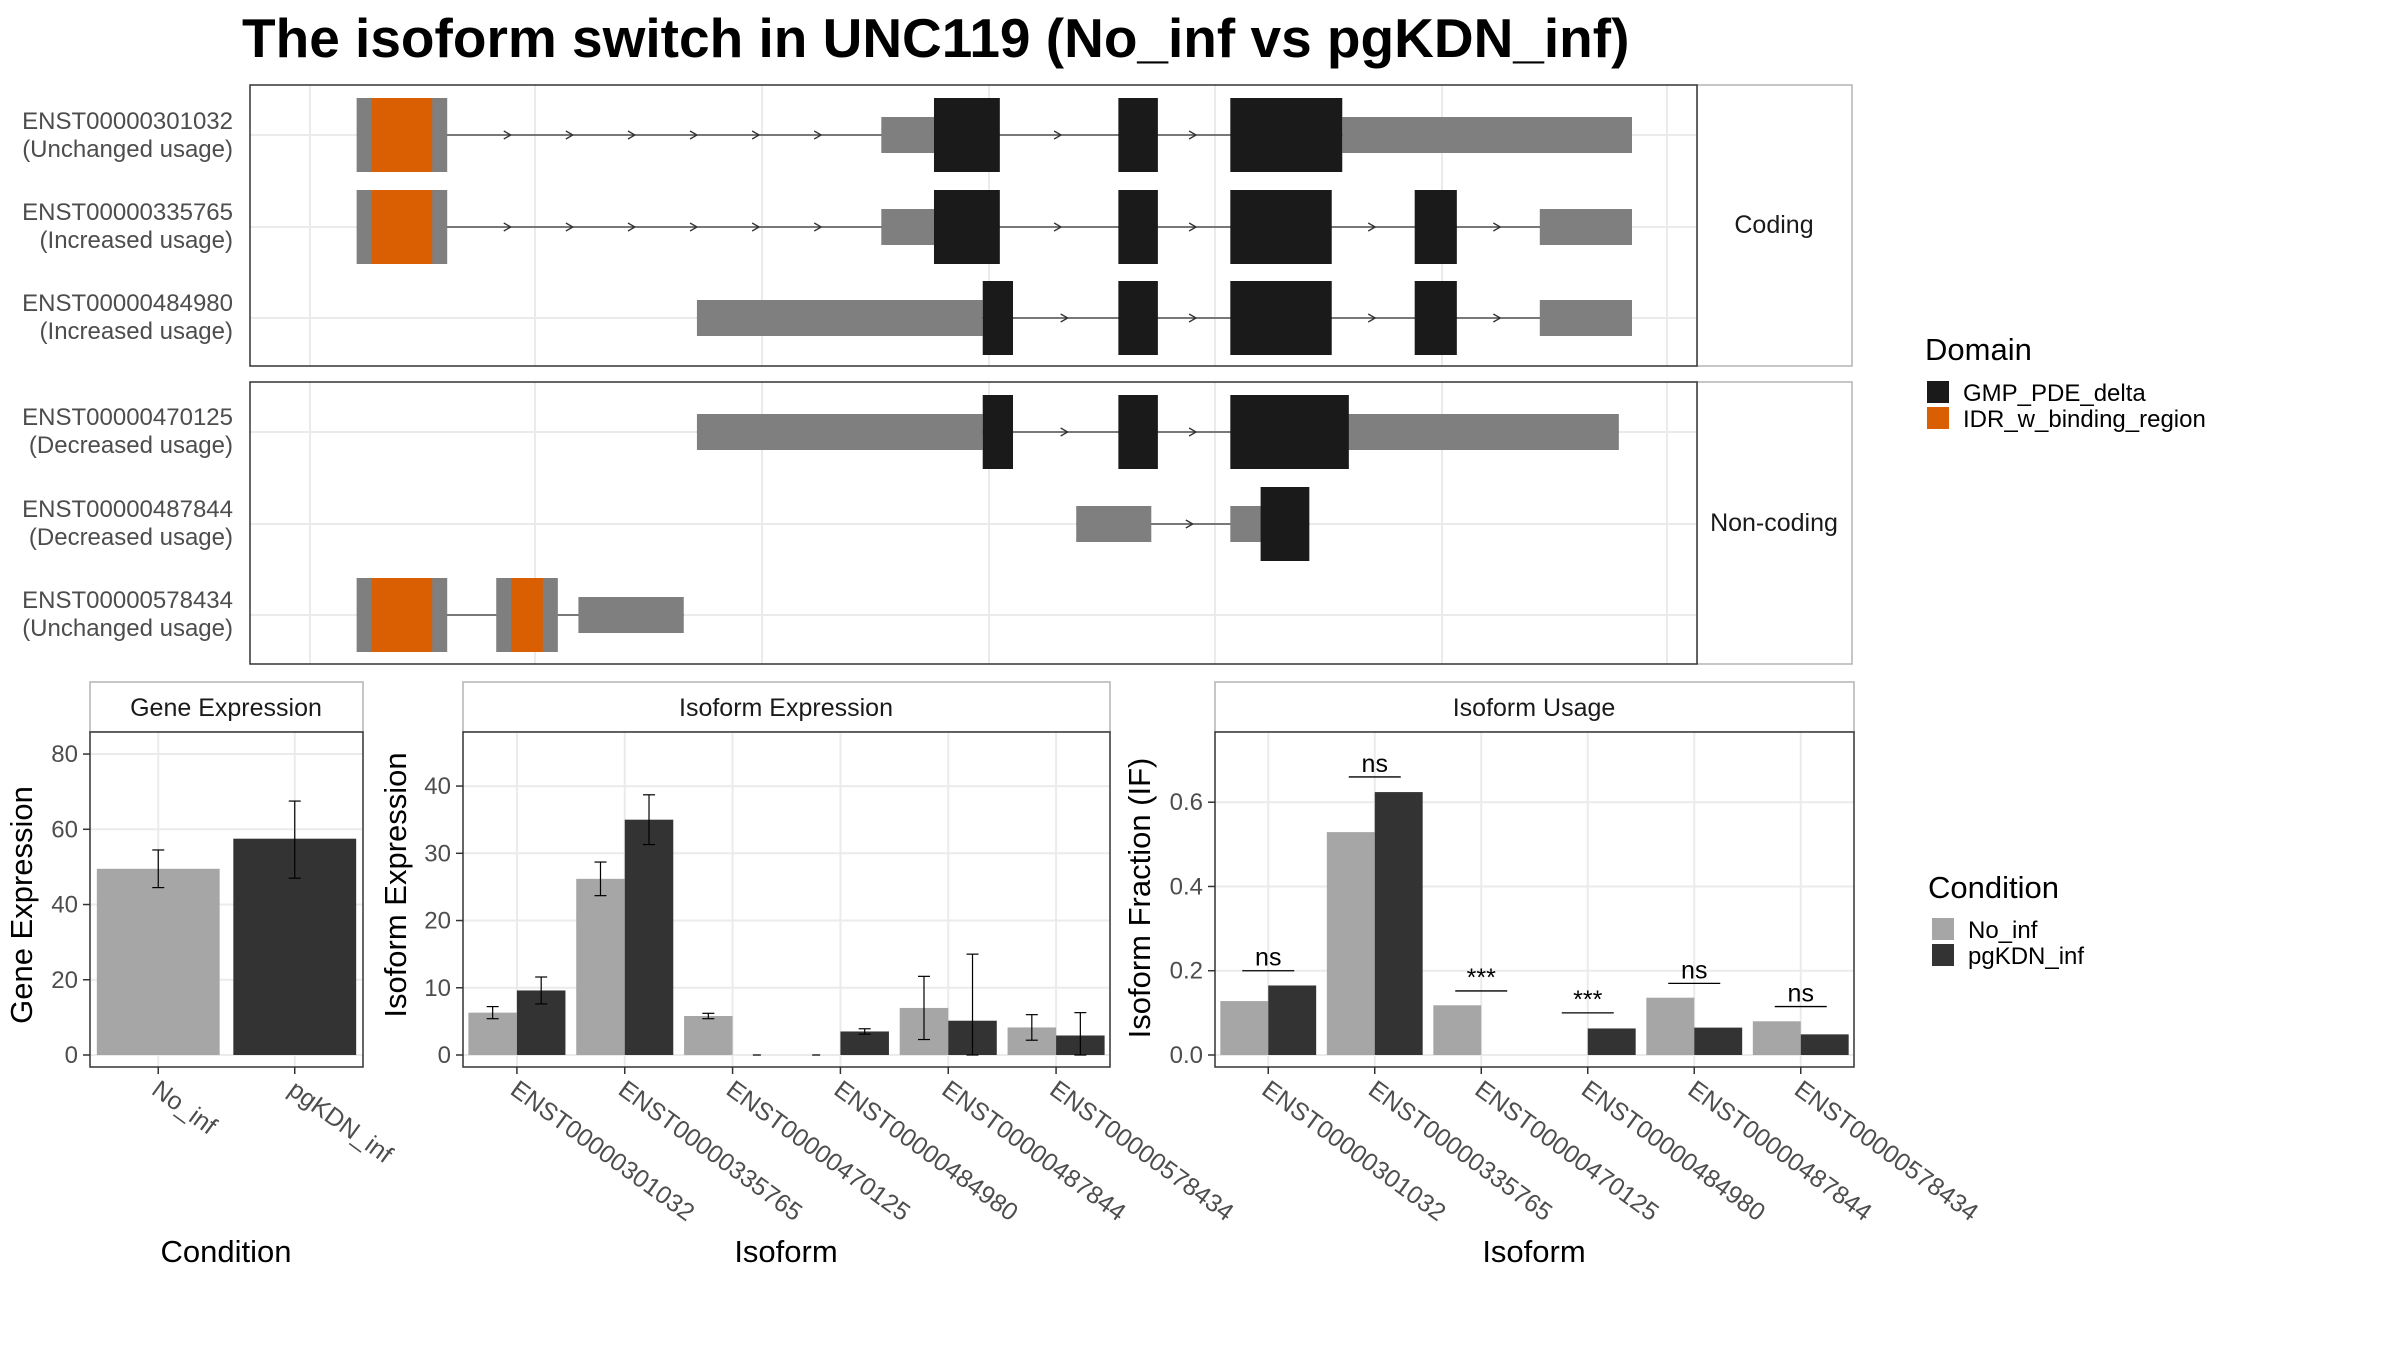 The image size is (2400, 1350). I want to click on gene-structure-coding-panel: Coding, so click(1051, 225).